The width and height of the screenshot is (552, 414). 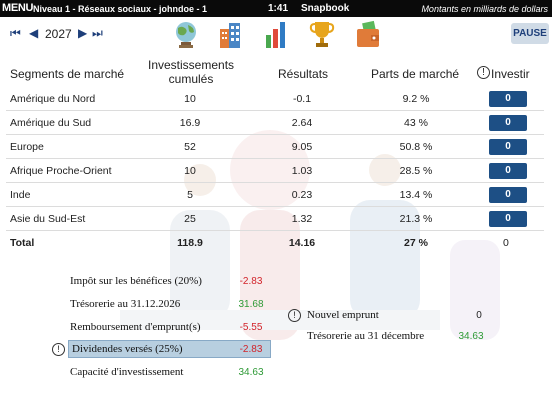 I want to click on result-value: -0.1, so click(x=302, y=99).